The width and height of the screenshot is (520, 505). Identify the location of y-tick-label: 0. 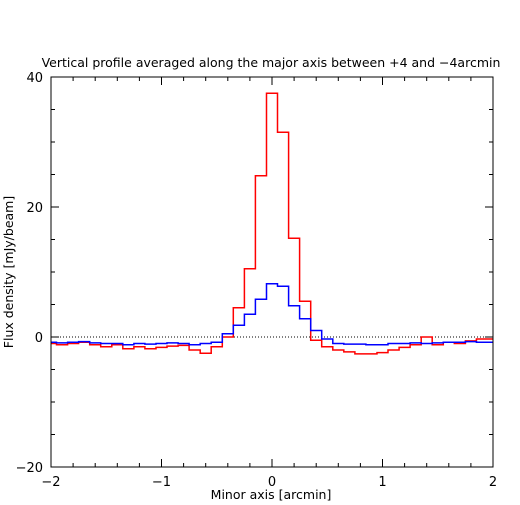
(39, 338).